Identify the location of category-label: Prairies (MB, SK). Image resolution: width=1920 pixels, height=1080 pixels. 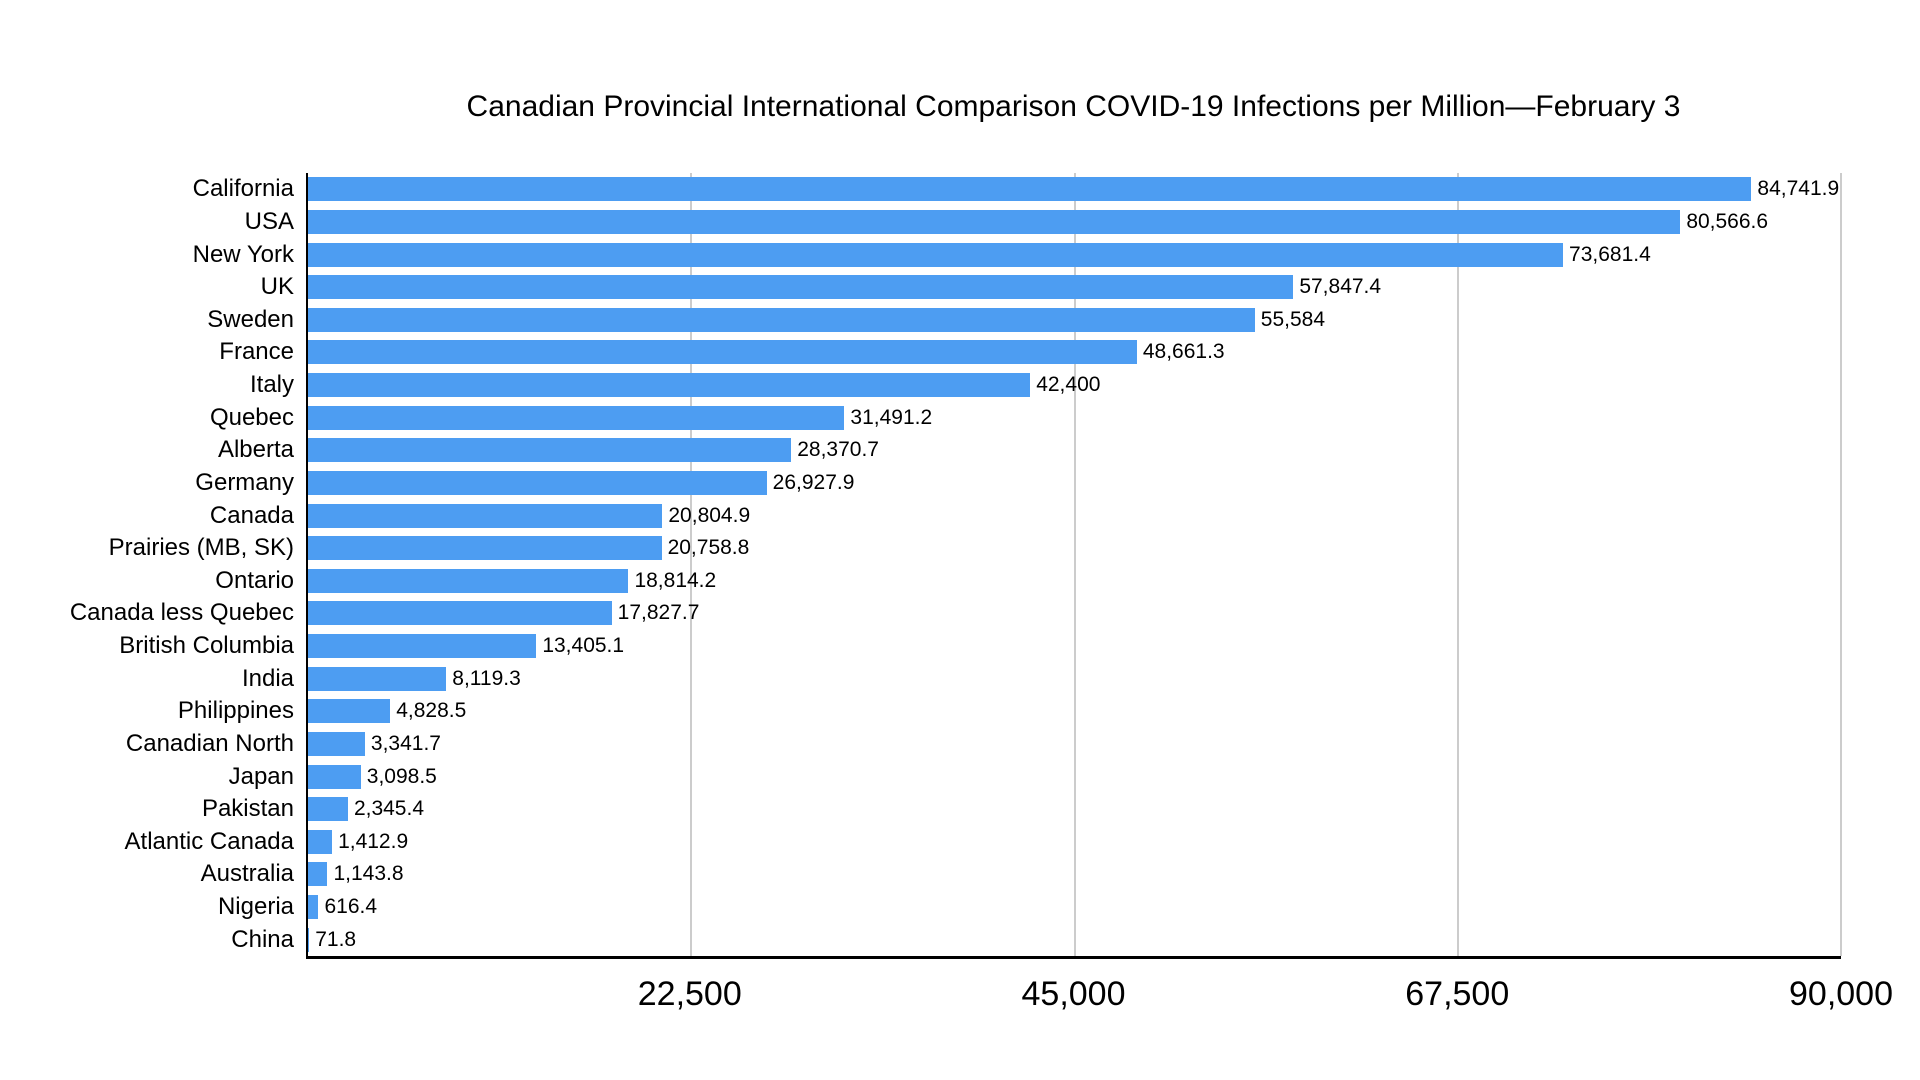
(201, 548).